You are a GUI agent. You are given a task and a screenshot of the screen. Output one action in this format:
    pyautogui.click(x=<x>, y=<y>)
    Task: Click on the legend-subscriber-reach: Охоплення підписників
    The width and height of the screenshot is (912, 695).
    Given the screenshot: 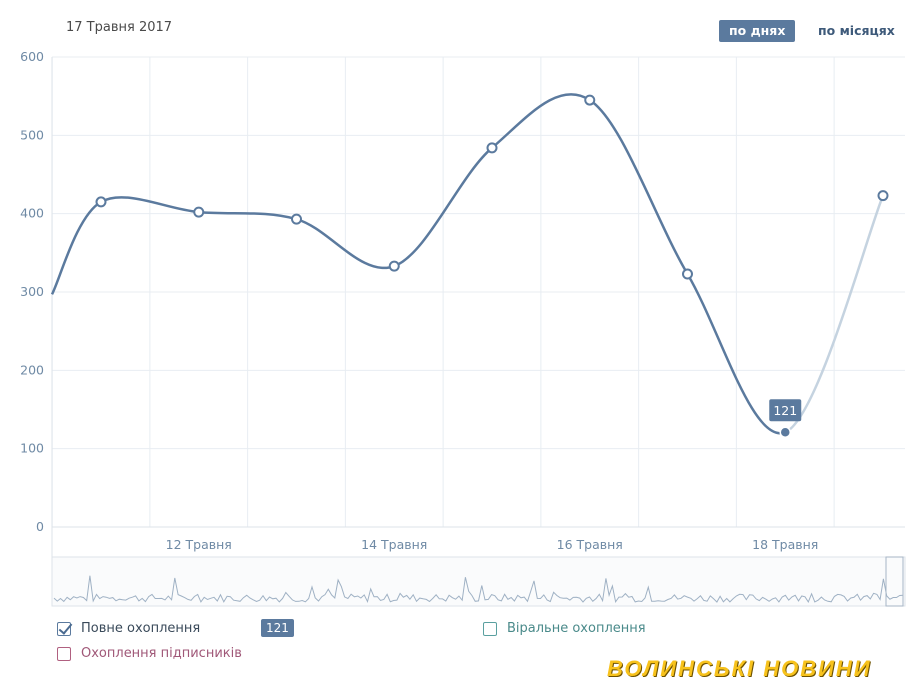 What is the action you would take?
    pyautogui.click(x=149, y=653)
    